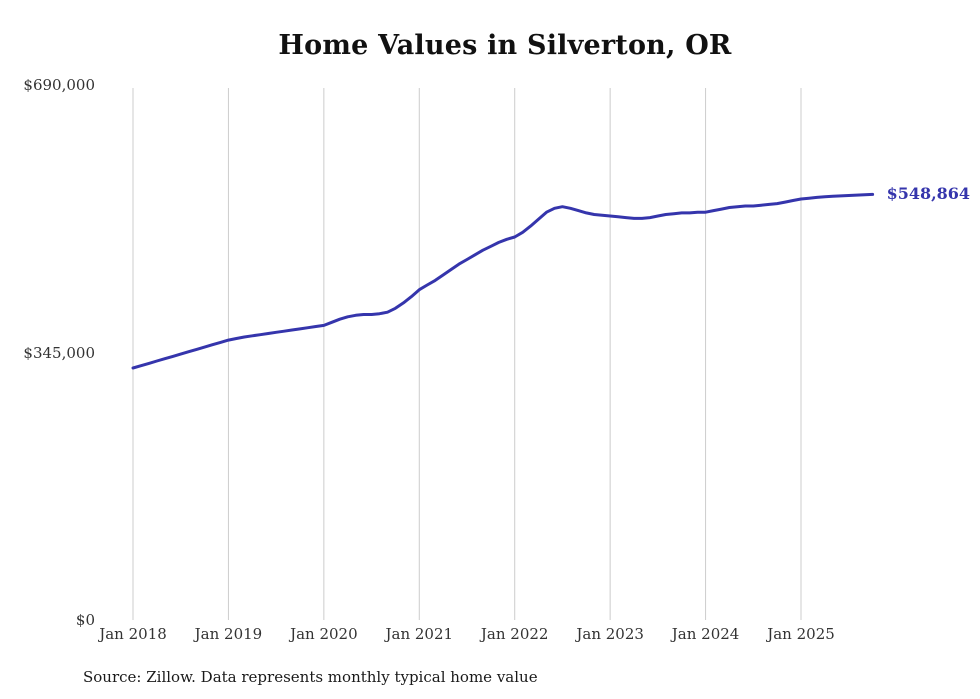 The image size is (980, 699). What do you see at coordinates (928, 194) in the screenshot?
I see `current-value-label: $548,864` at bounding box center [928, 194].